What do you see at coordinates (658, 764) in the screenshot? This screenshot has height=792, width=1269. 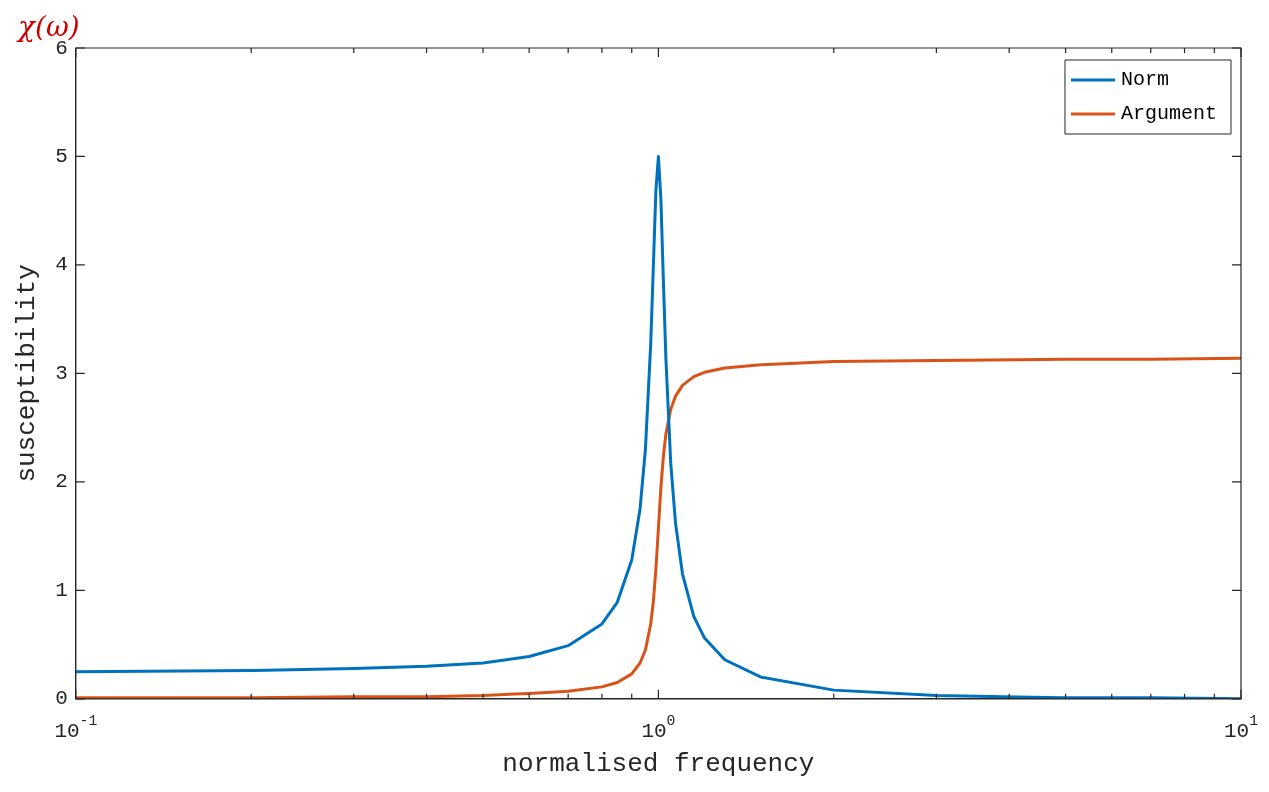 I see `x-axis-title: normalised frequency` at bounding box center [658, 764].